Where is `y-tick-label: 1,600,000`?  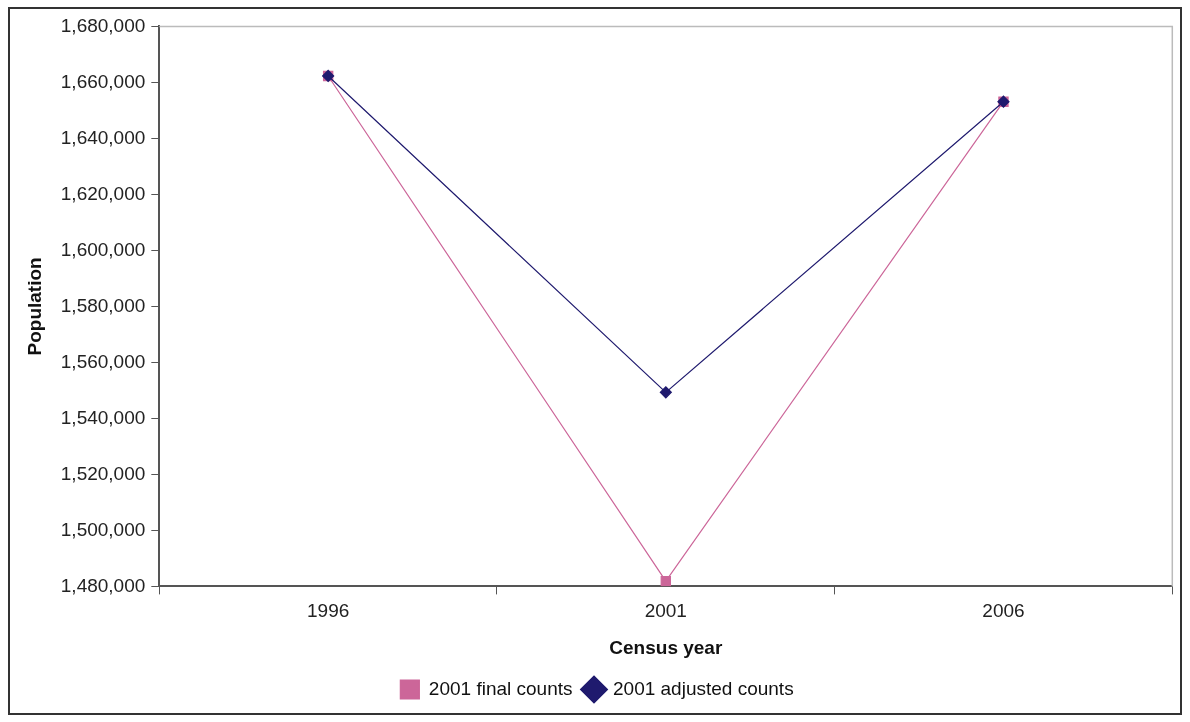
y-tick-label: 1,600,000 is located at coordinates (103, 249).